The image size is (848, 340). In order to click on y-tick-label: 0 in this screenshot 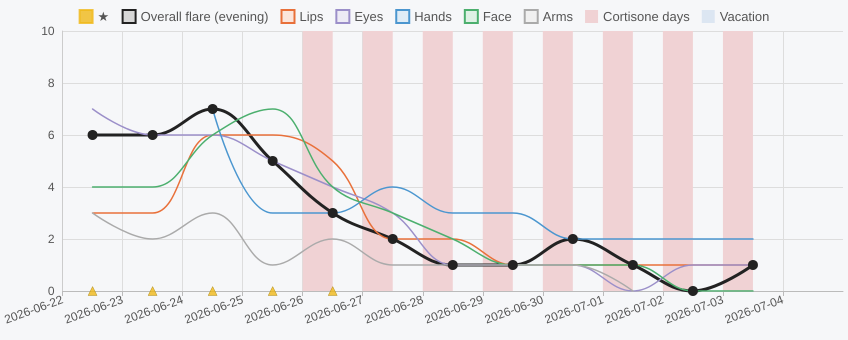, I will do `click(51, 291)`.